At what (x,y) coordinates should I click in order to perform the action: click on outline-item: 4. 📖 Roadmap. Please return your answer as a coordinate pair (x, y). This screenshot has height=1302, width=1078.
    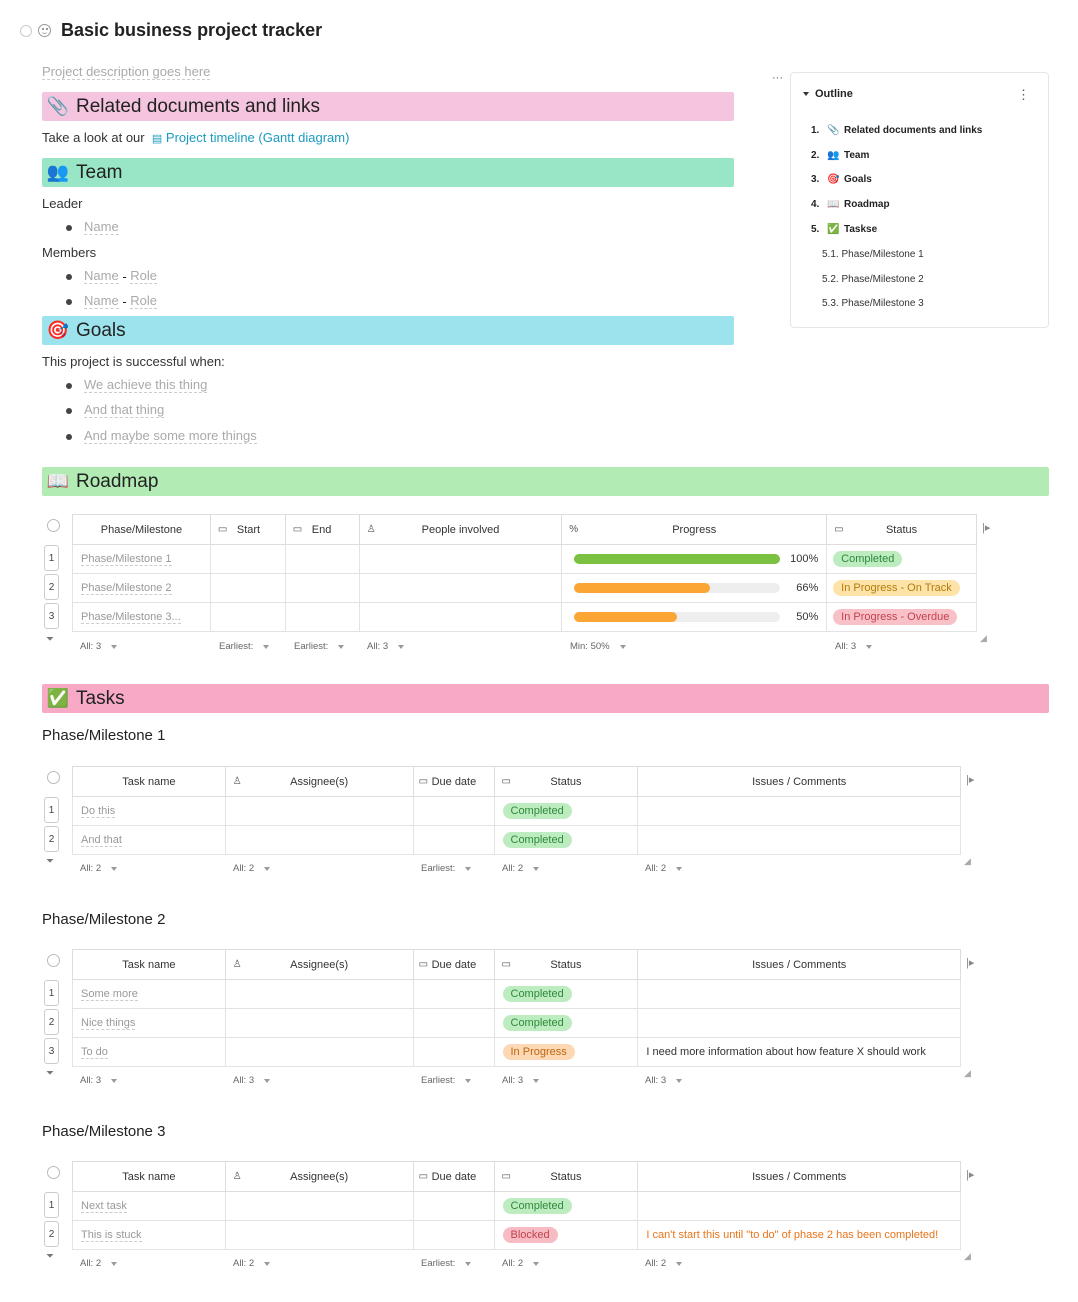
    Looking at the image, I should click on (850, 204).